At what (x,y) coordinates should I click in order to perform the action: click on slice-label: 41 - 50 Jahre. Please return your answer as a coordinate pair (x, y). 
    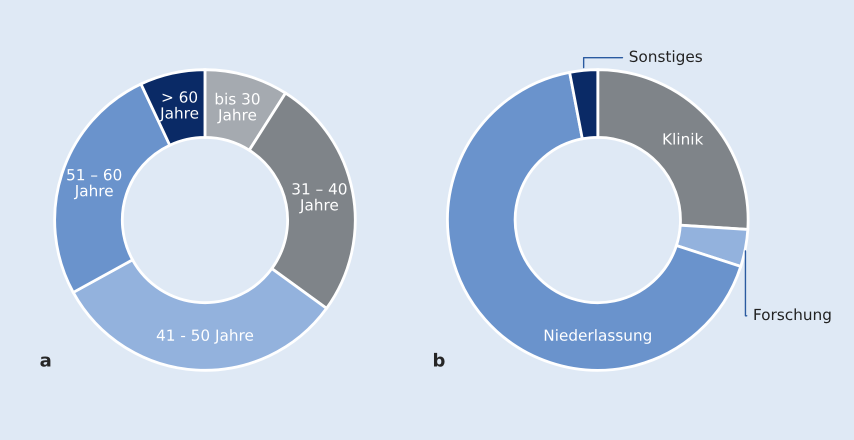
    Looking at the image, I should click on (205, 336).